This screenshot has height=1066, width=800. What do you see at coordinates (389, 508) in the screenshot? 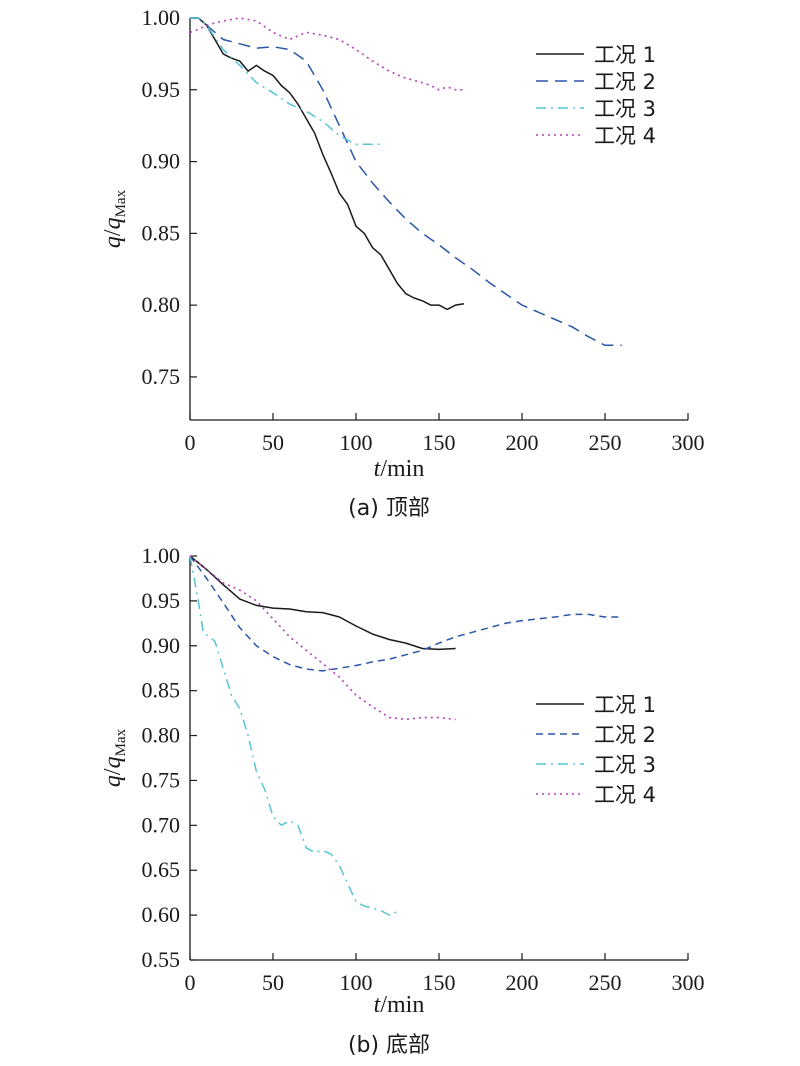
I see `chart-caption: (a) 顶部` at bounding box center [389, 508].